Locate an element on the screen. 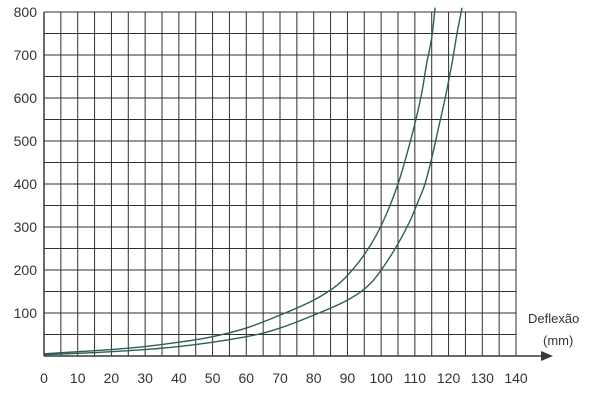  x-tick-label: 20 is located at coordinates (112, 378).